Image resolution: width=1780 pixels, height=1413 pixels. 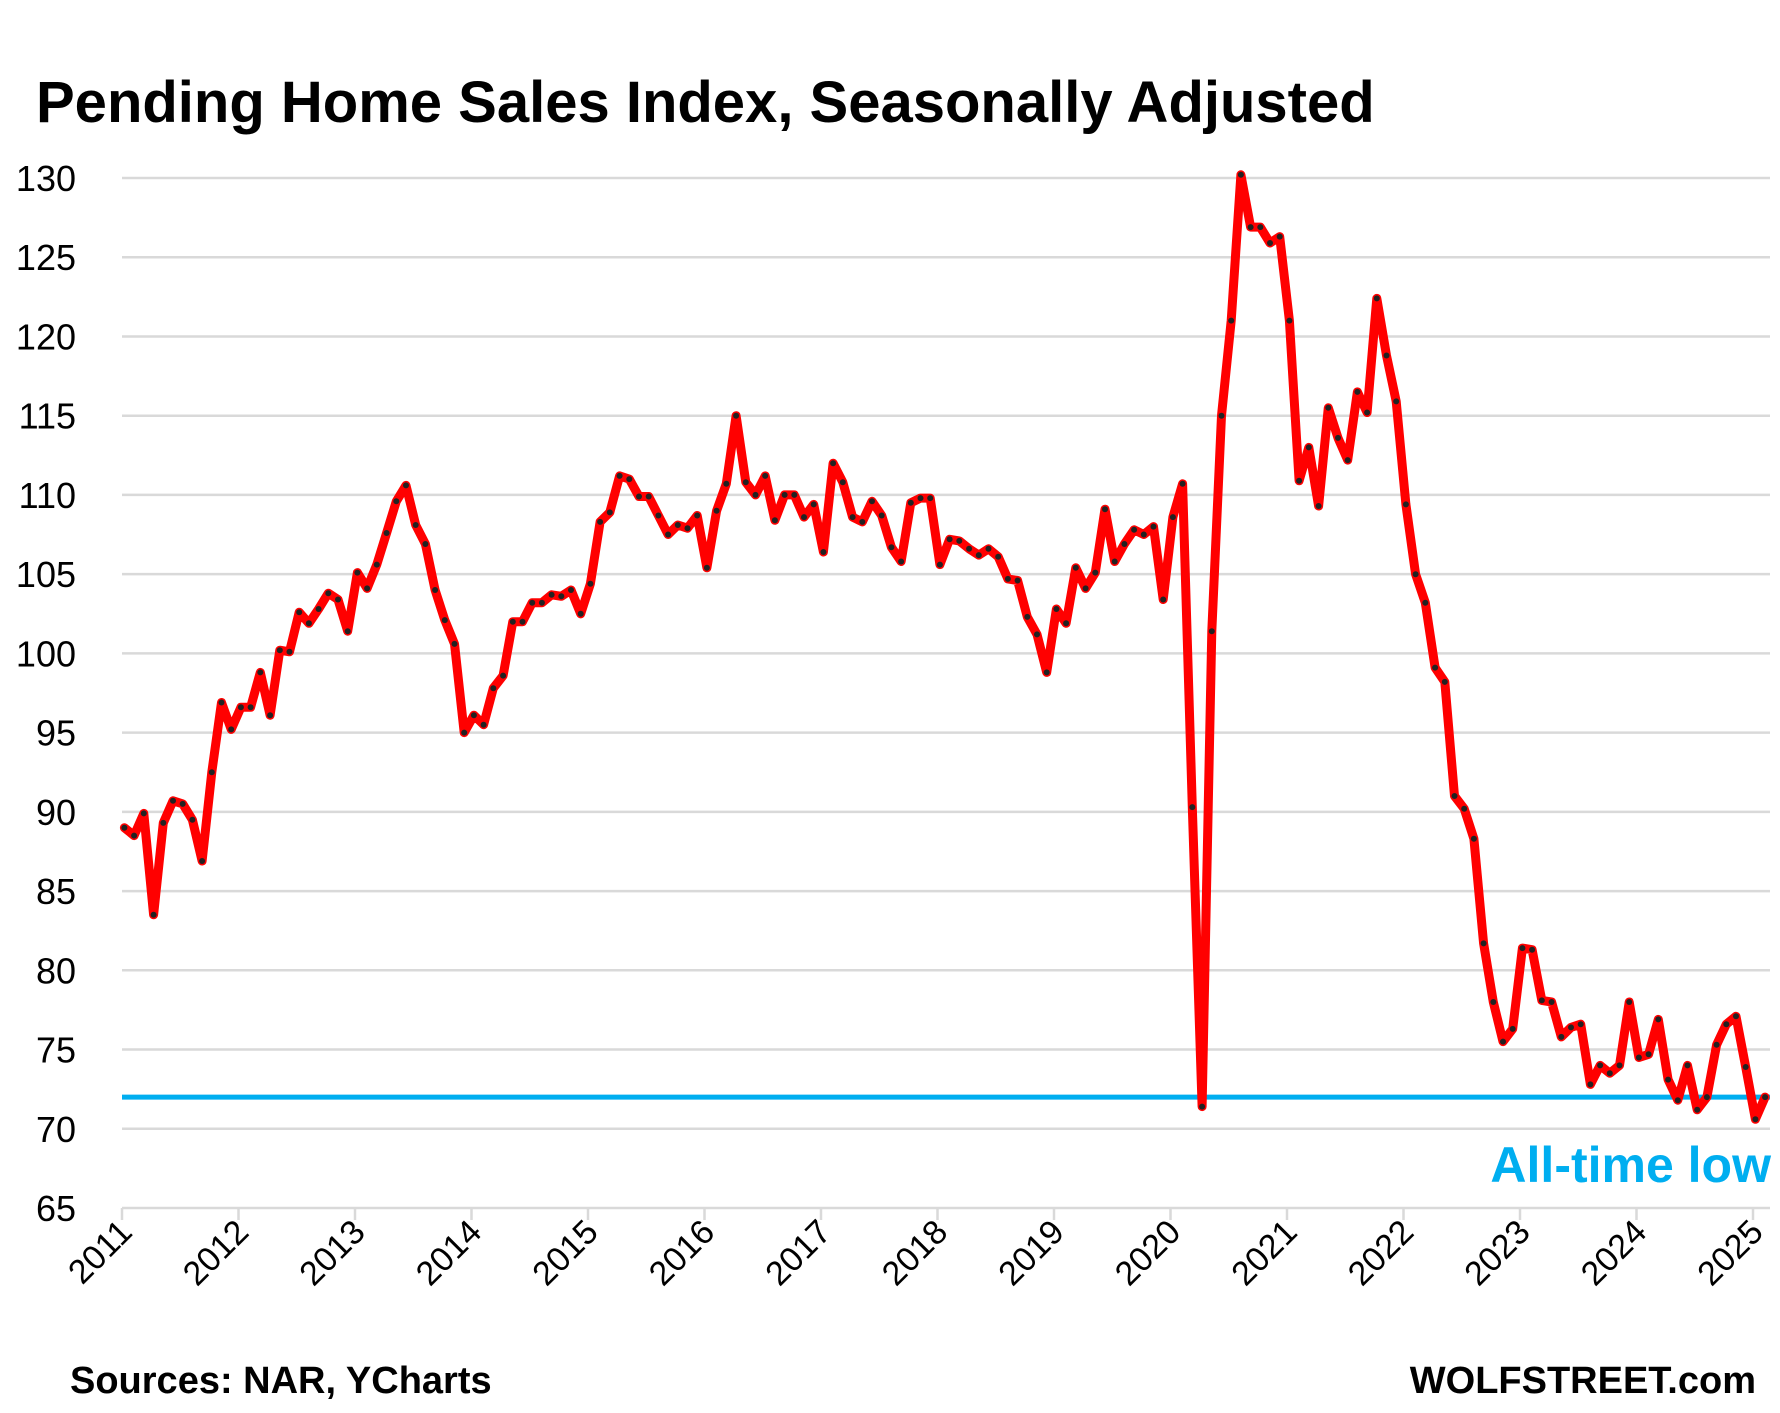 What do you see at coordinates (56, 812) in the screenshot?
I see `y-tick-label-90: 90` at bounding box center [56, 812].